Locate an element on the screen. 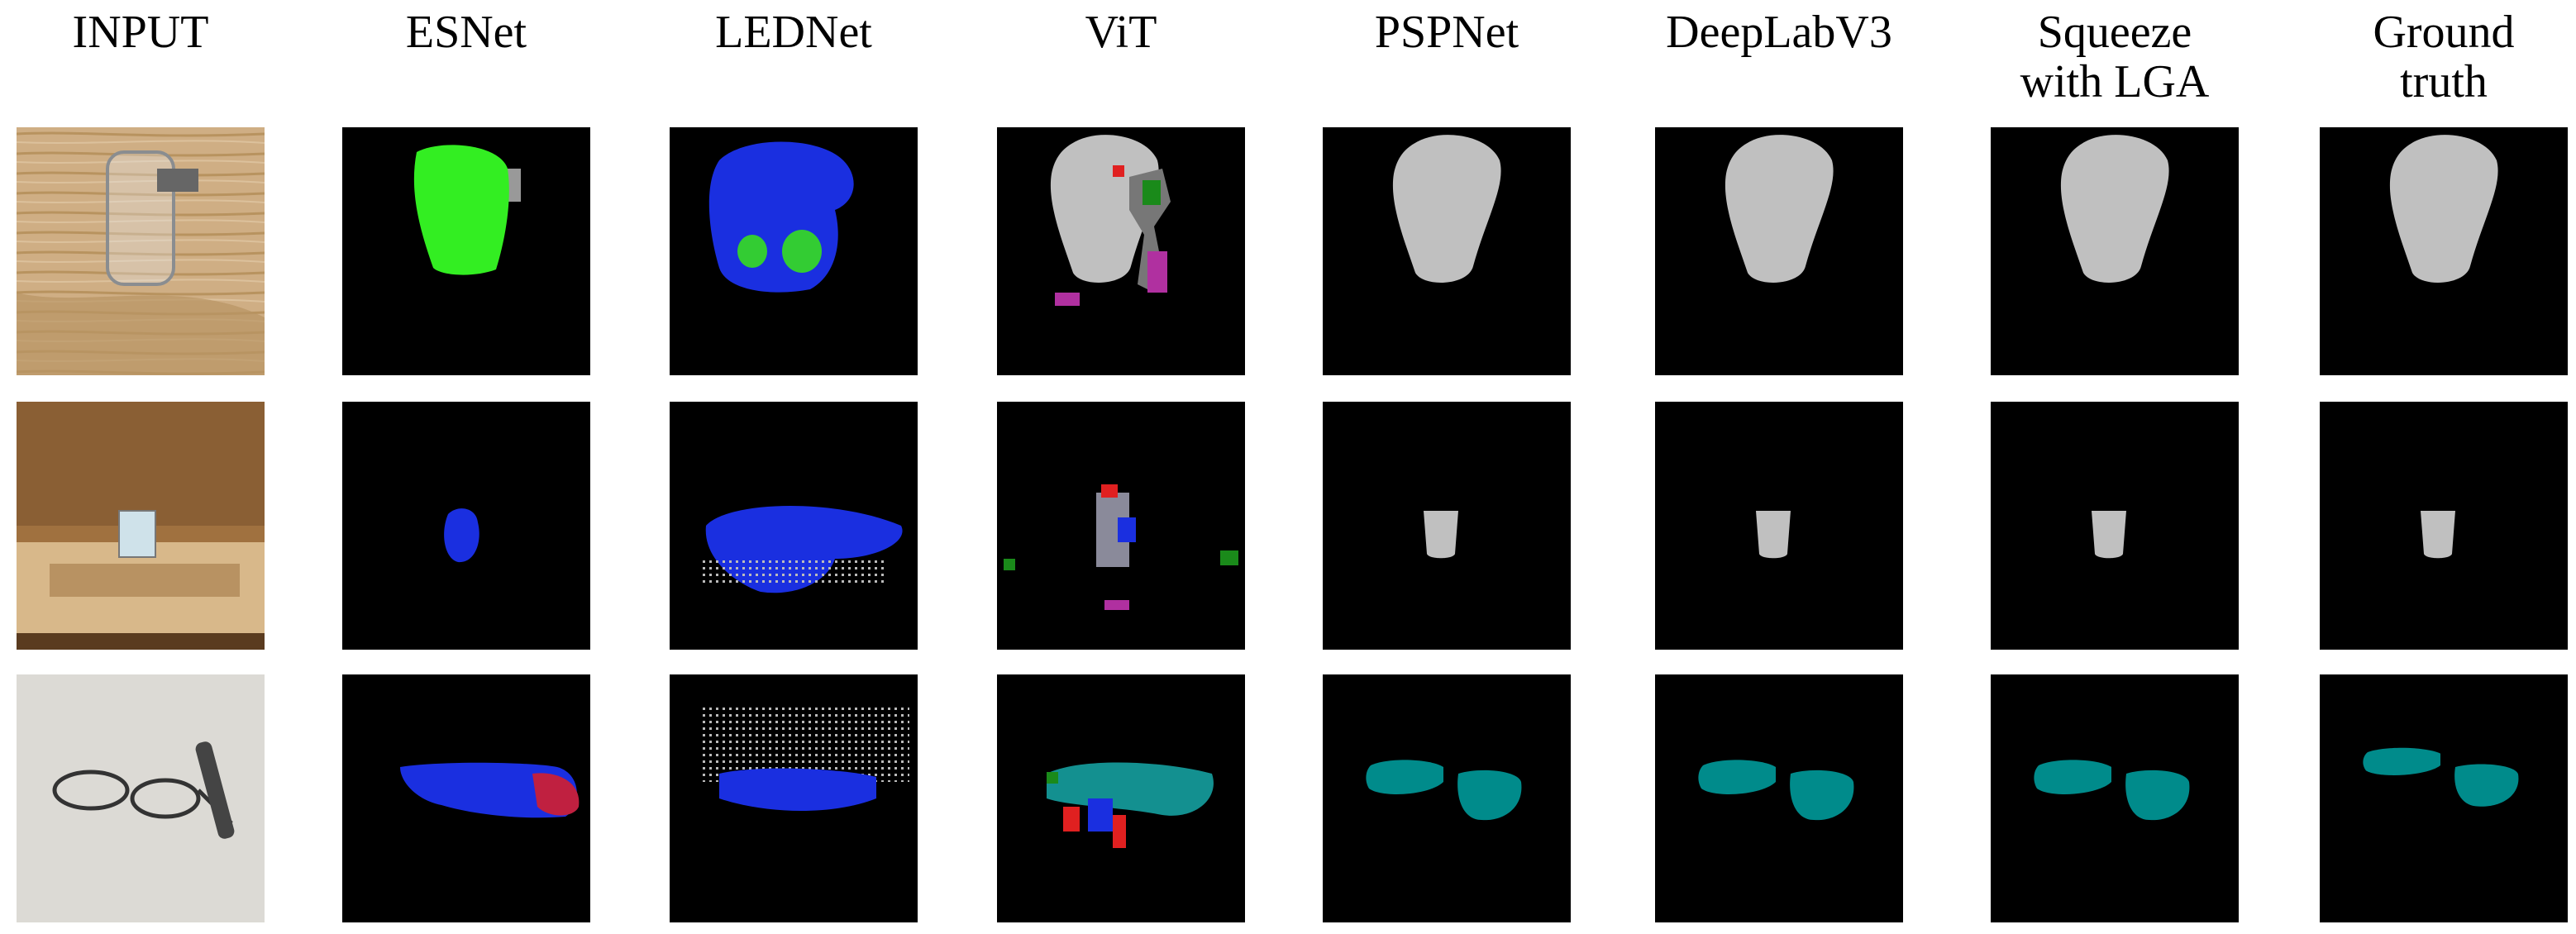  photo-shadow is located at coordinates (141, 334).